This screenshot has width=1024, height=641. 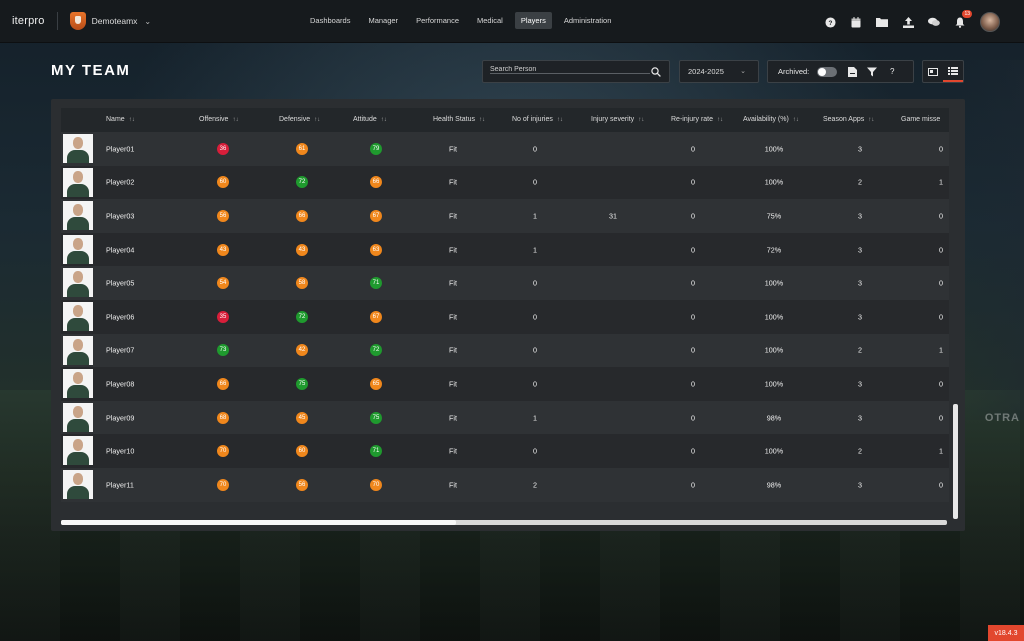 I want to click on table-row: Player10 70 60 71 Fit 0 0 100% 2 1, so click(x=505, y=451).